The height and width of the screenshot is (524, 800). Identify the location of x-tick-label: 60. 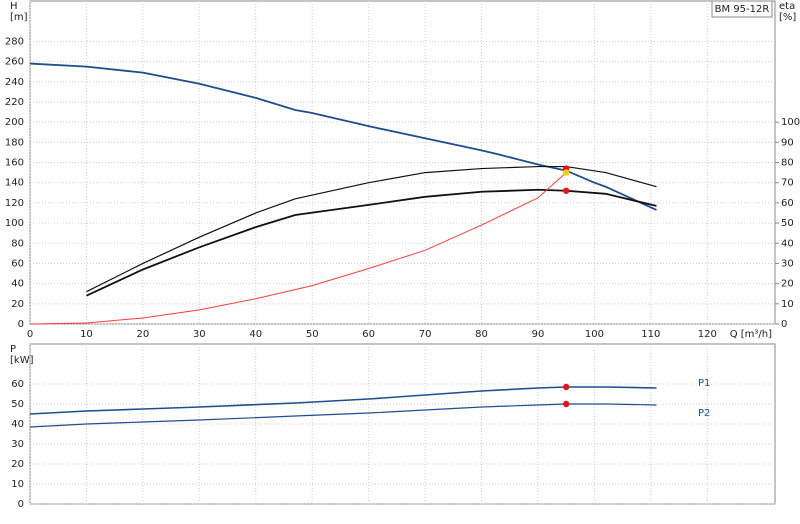
(368, 334).